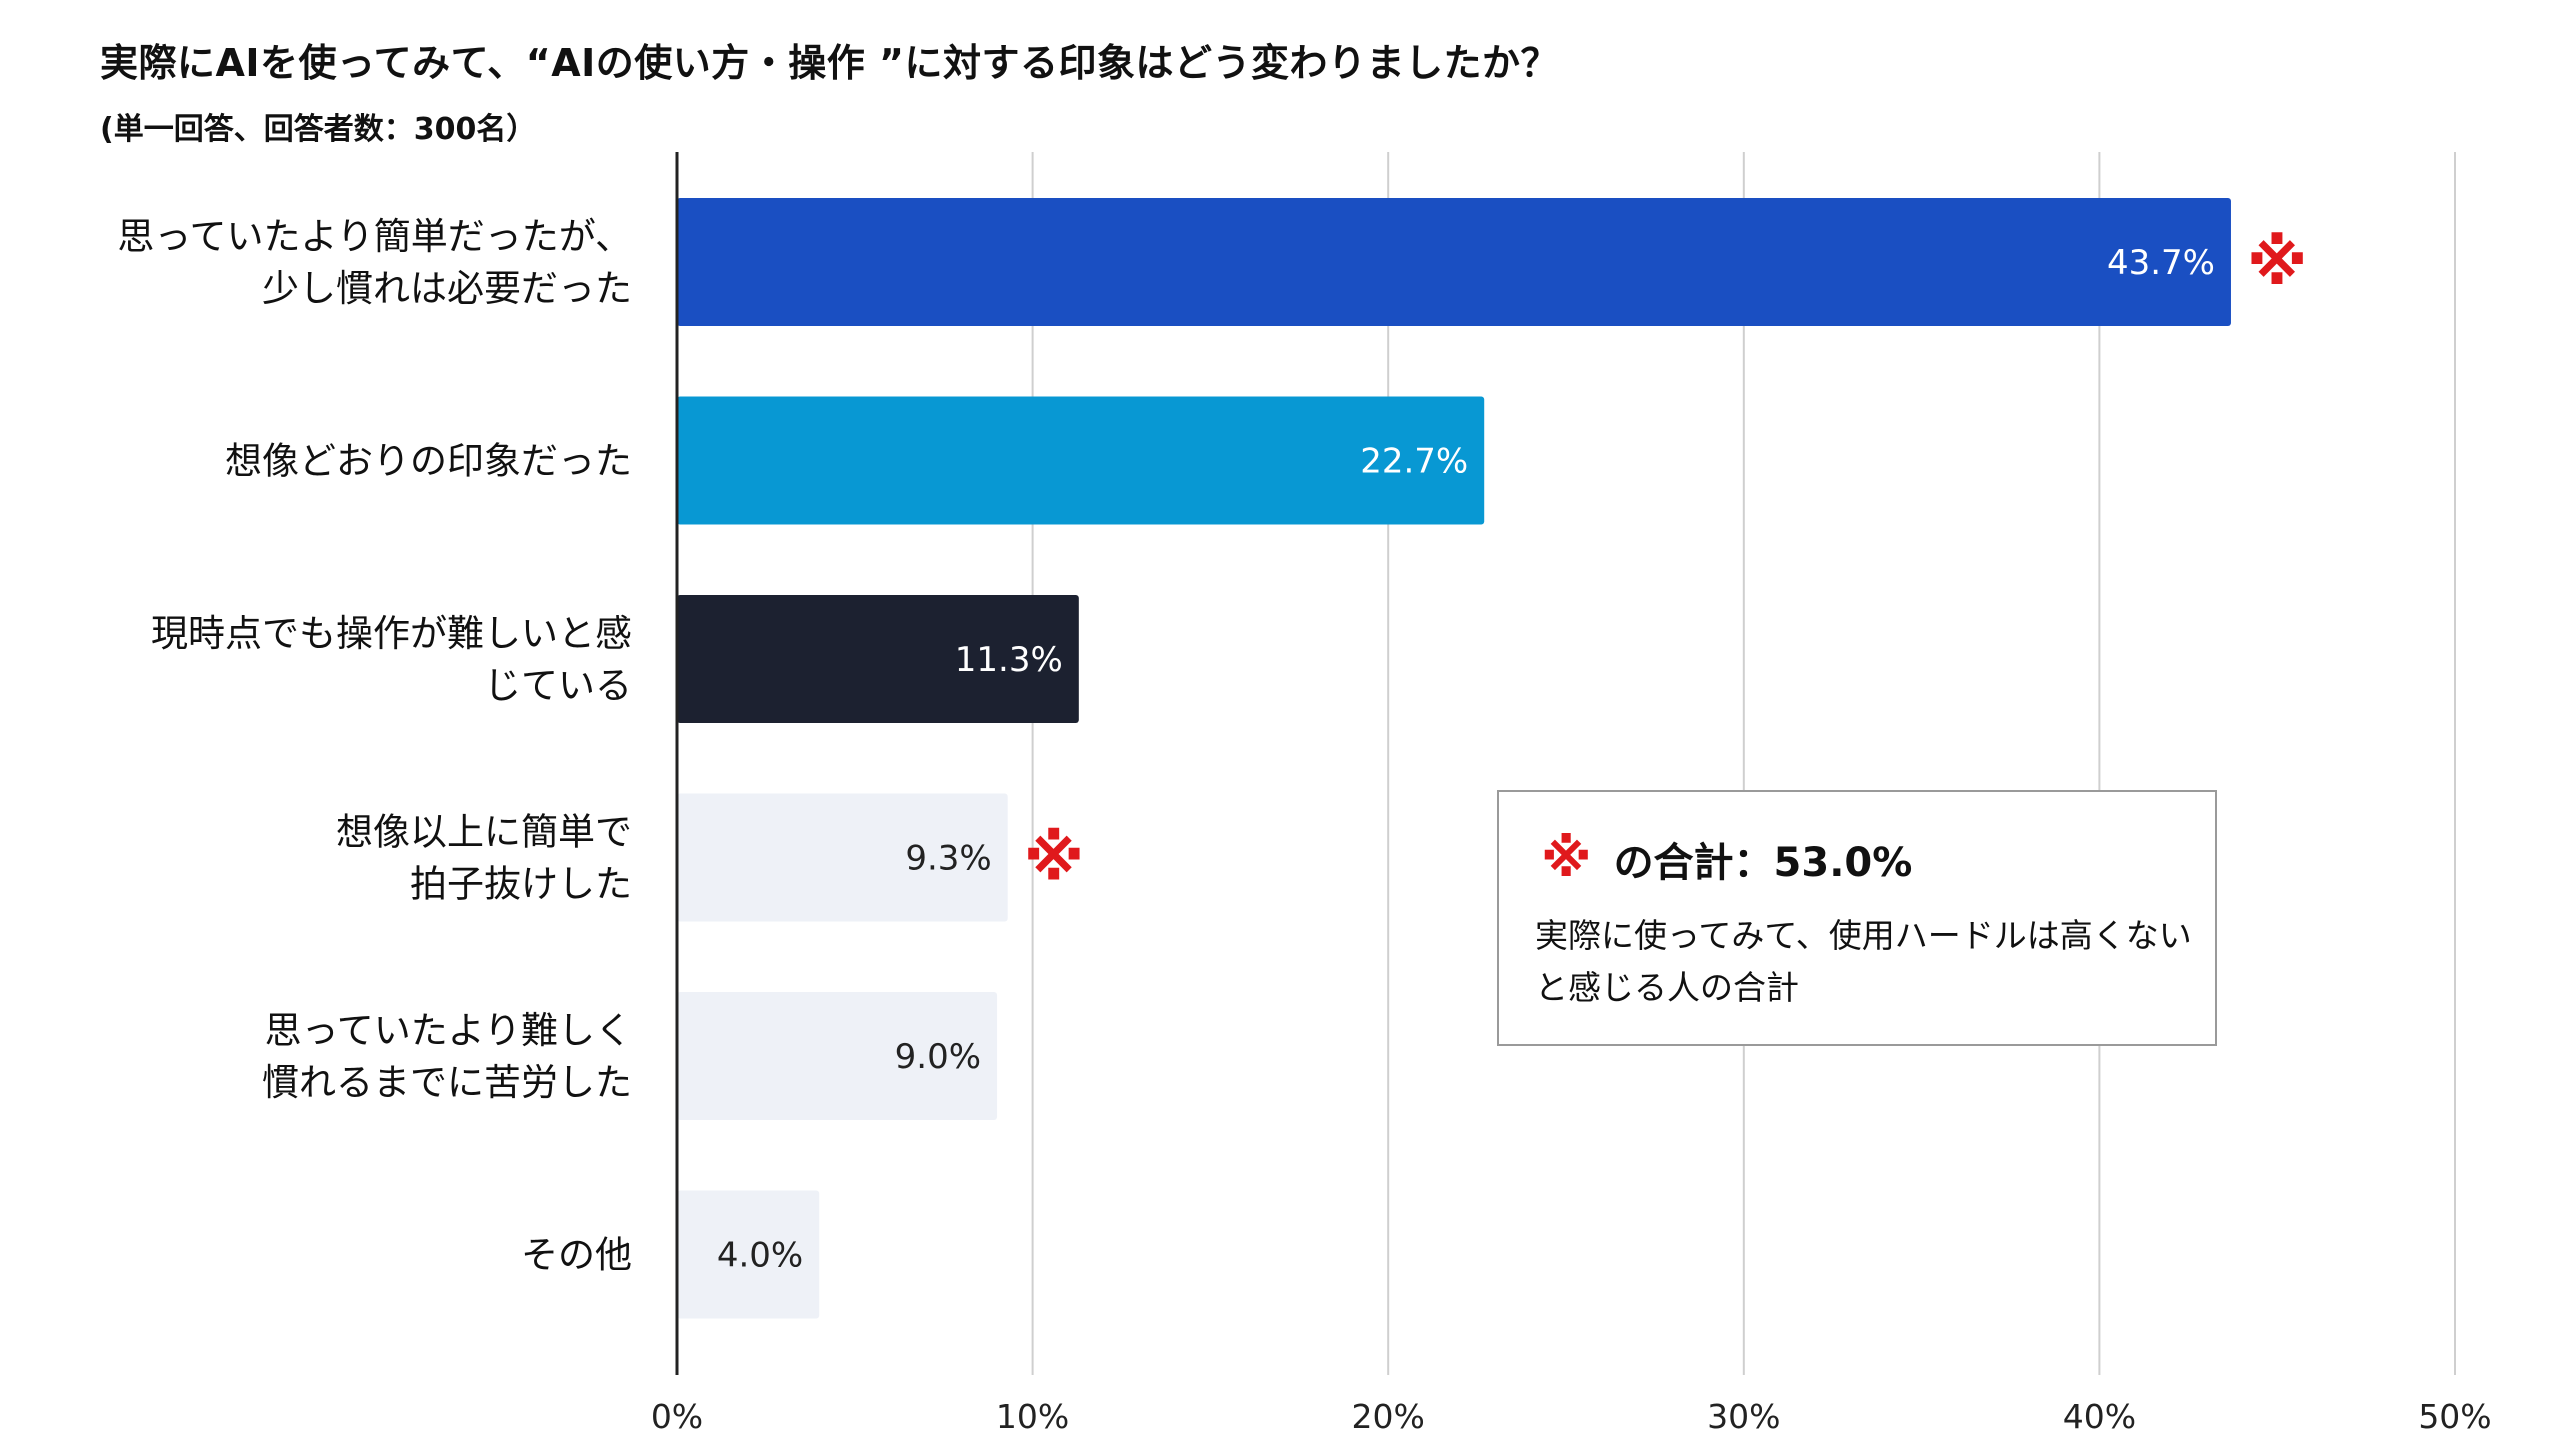  Describe the element at coordinates (1414, 462) in the screenshot. I see `bar-value-label: 22.7%` at that location.